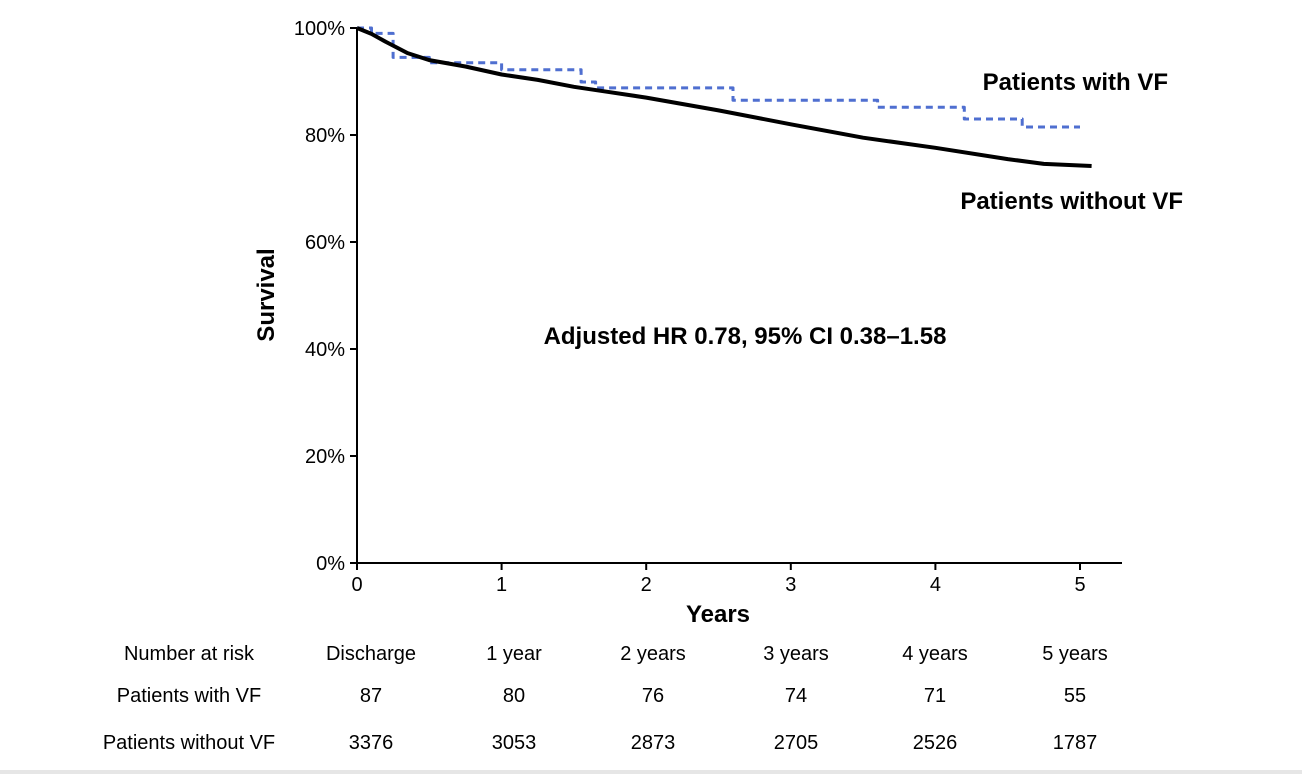 The width and height of the screenshot is (1302, 774). Describe the element at coordinates (935, 585) in the screenshot. I see `x-tick-label: 4` at that location.